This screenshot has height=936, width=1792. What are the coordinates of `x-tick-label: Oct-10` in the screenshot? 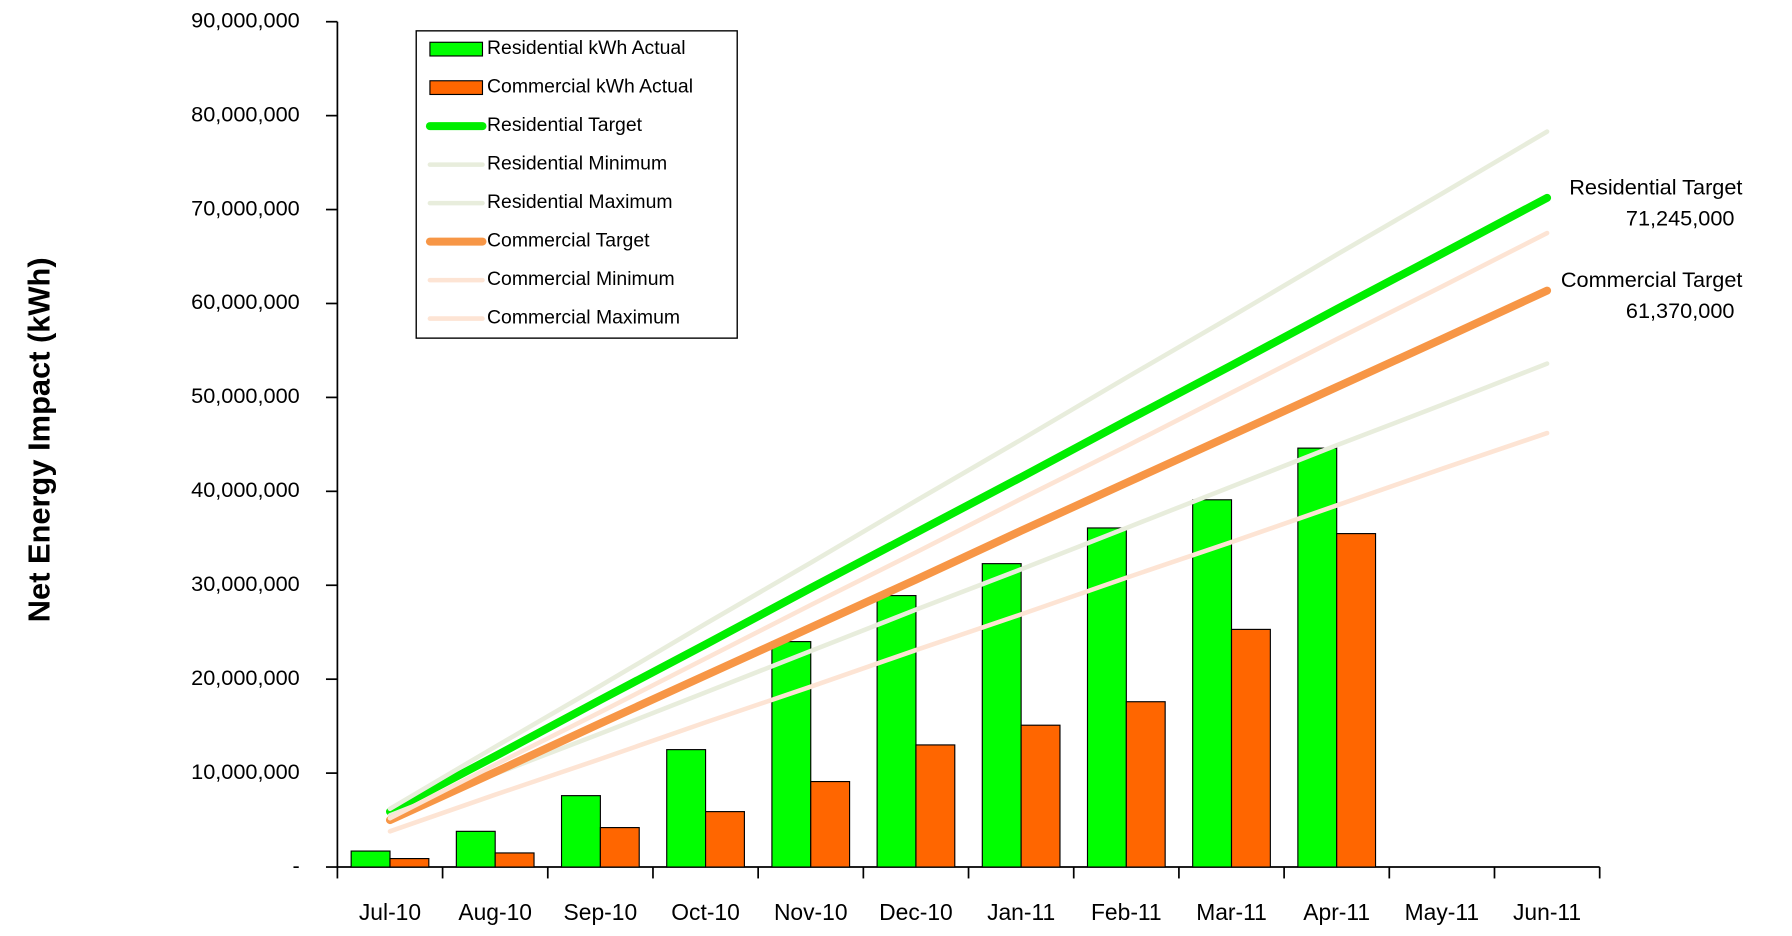 It's located at (705, 912).